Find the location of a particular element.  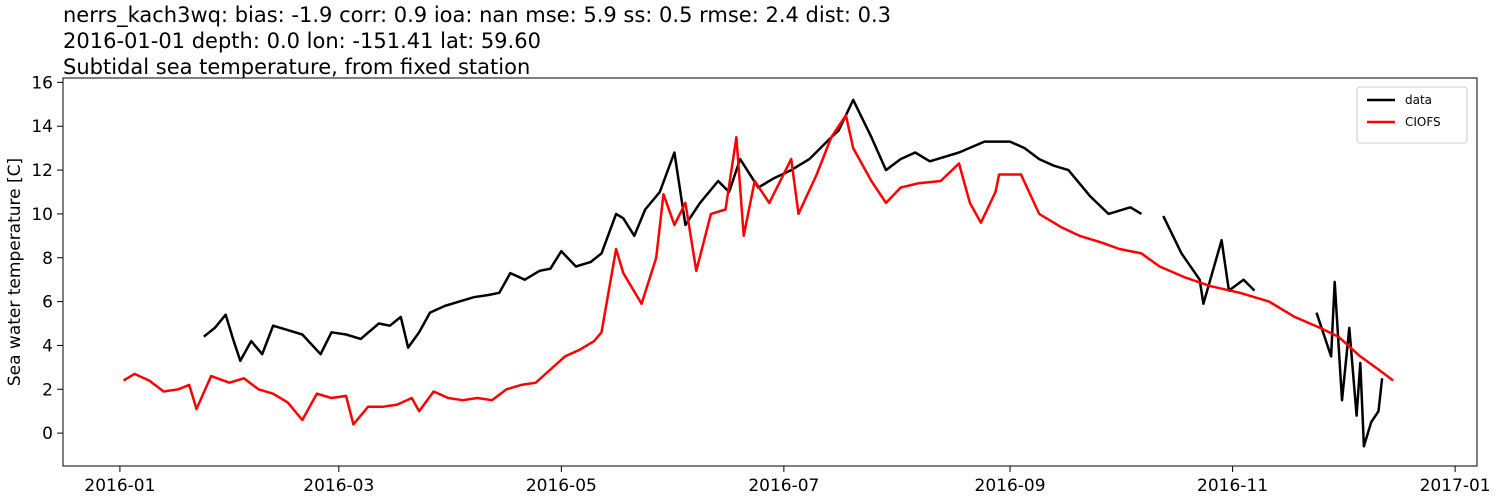

x-tick-label: 2016-11 is located at coordinates (1232, 486).